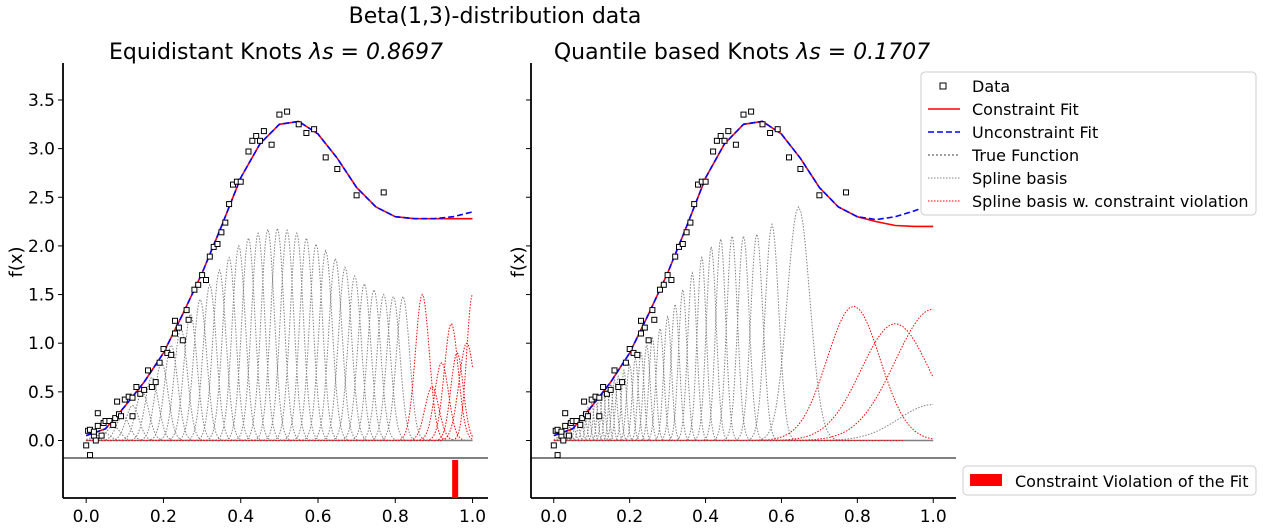 Image resolution: width=1263 pixels, height=531 pixels. I want to click on left-panel-title-text: Equidistant Knots, so click(209, 52).